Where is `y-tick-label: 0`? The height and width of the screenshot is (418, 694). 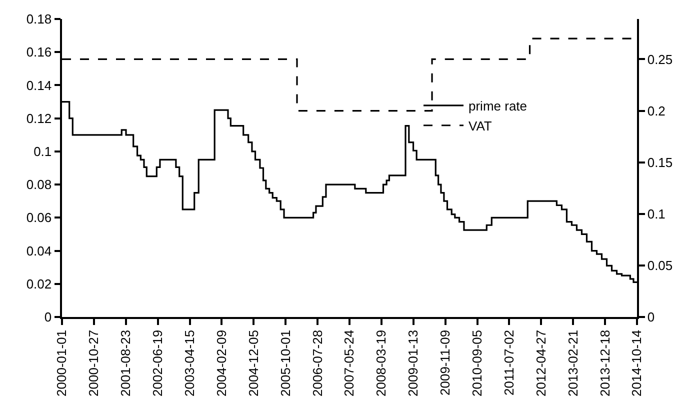
y-tick-label: 0 is located at coordinates (48, 317).